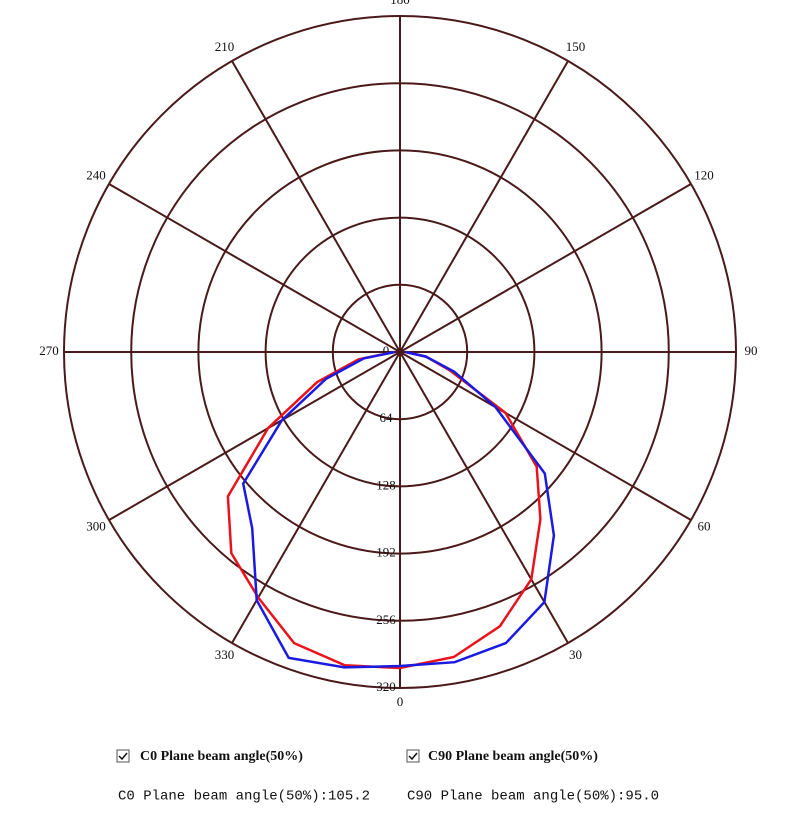  I want to click on angle-tick-label: 180, so click(400, 3).